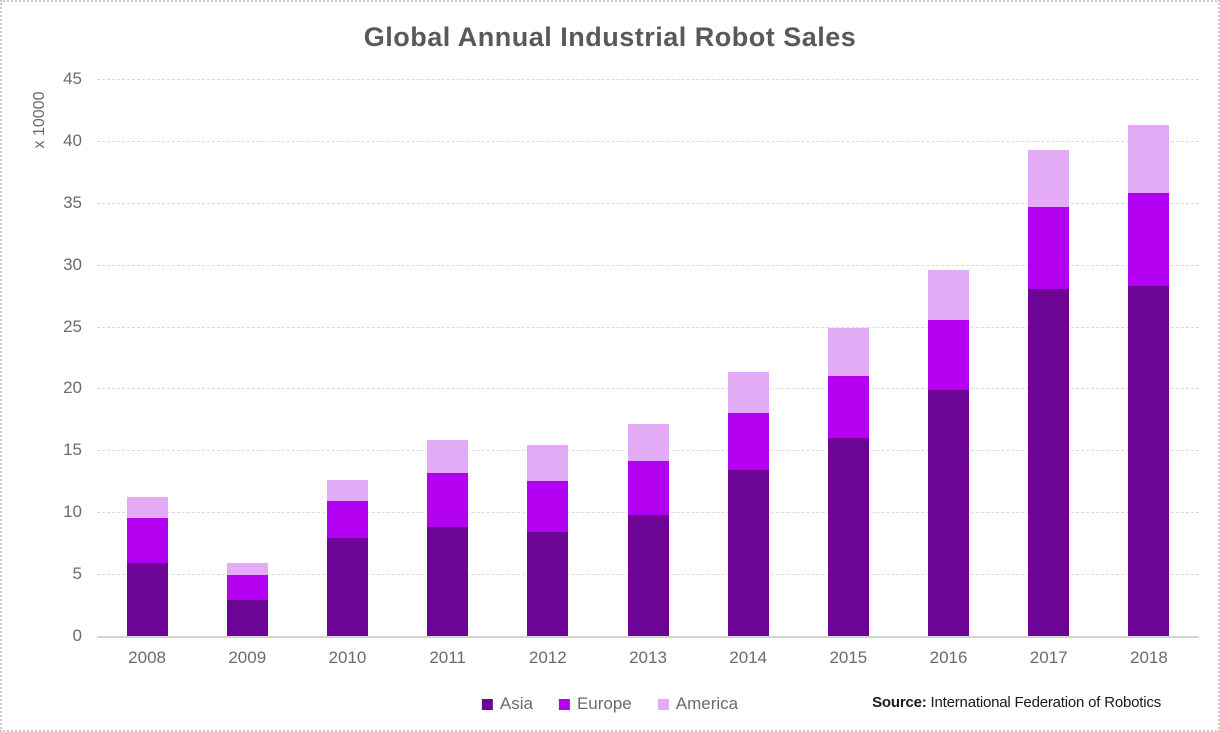  Describe the element at coordinates (247, 618) in the screenshot. I see `bar-2009-asia` at that location.